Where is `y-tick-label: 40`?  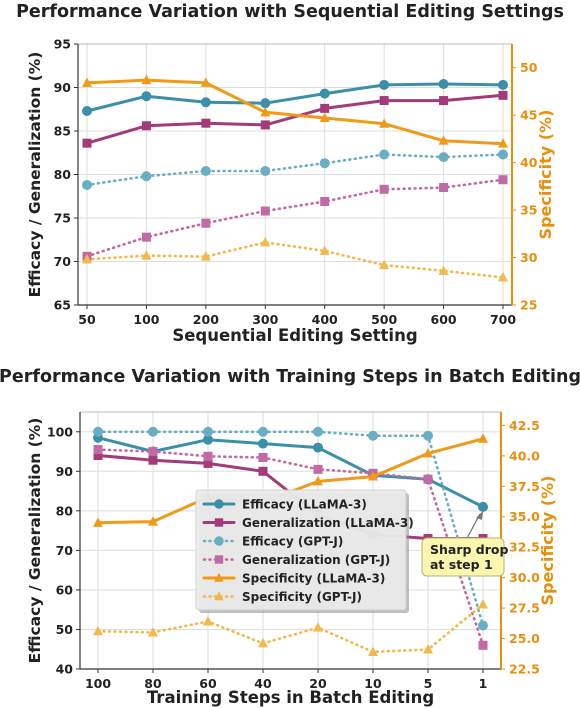 y-tick-label: 40 is located at coordinates (65, 669).